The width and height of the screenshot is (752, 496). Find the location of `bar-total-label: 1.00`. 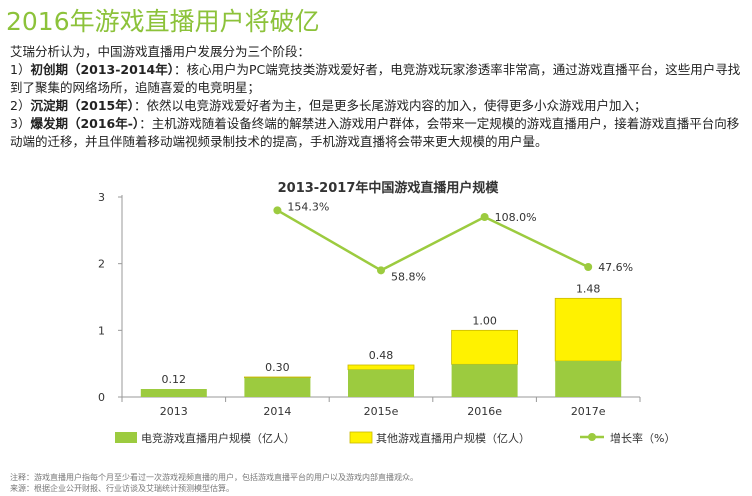

bar-total-label: 1.00 is located at coordinates (484, 320).